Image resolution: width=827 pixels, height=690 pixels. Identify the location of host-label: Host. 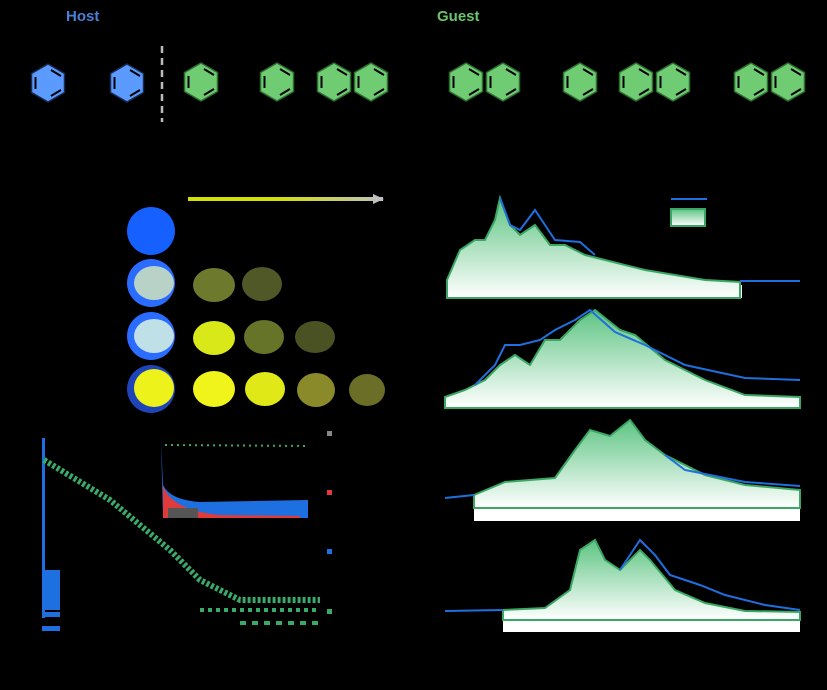
(83, 16).